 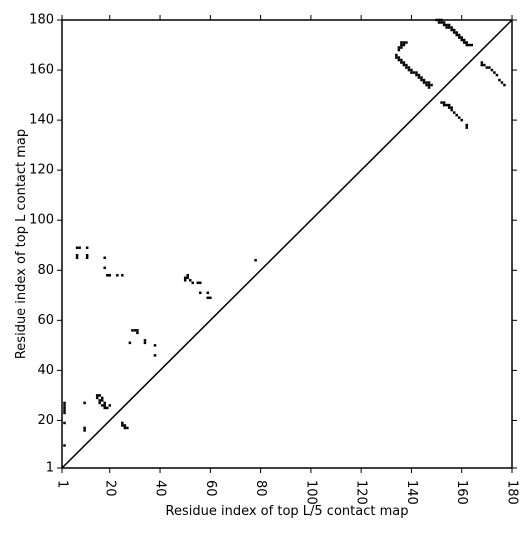 I want to click on y-axis-label: Residue index of top L contact map, so click(x=21, y=244).